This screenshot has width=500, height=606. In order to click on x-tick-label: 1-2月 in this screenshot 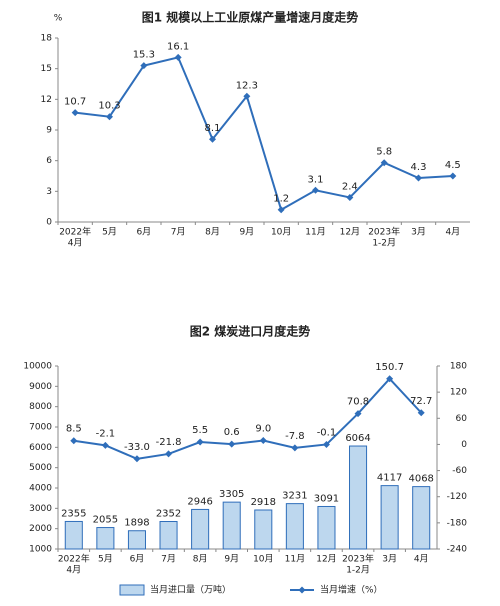, I will do `click(384, 243)`.